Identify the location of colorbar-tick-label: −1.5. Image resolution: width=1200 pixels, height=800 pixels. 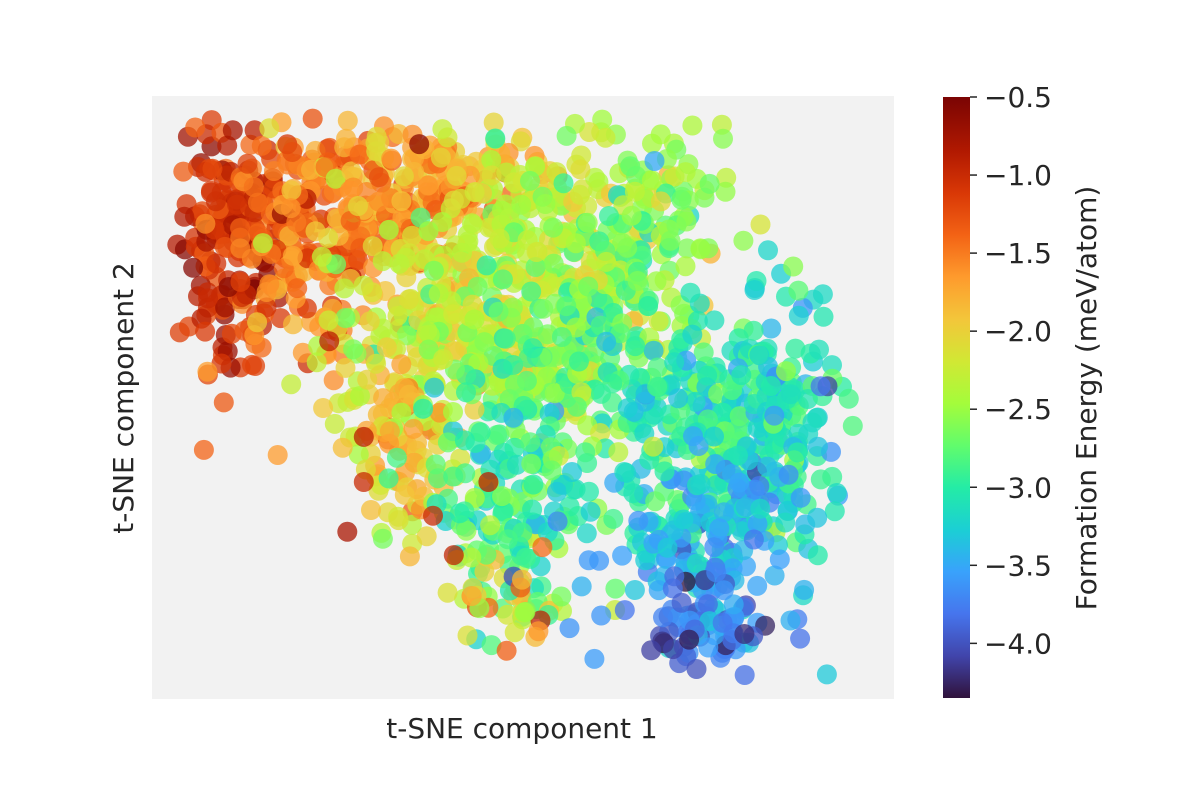
(1018, 253).